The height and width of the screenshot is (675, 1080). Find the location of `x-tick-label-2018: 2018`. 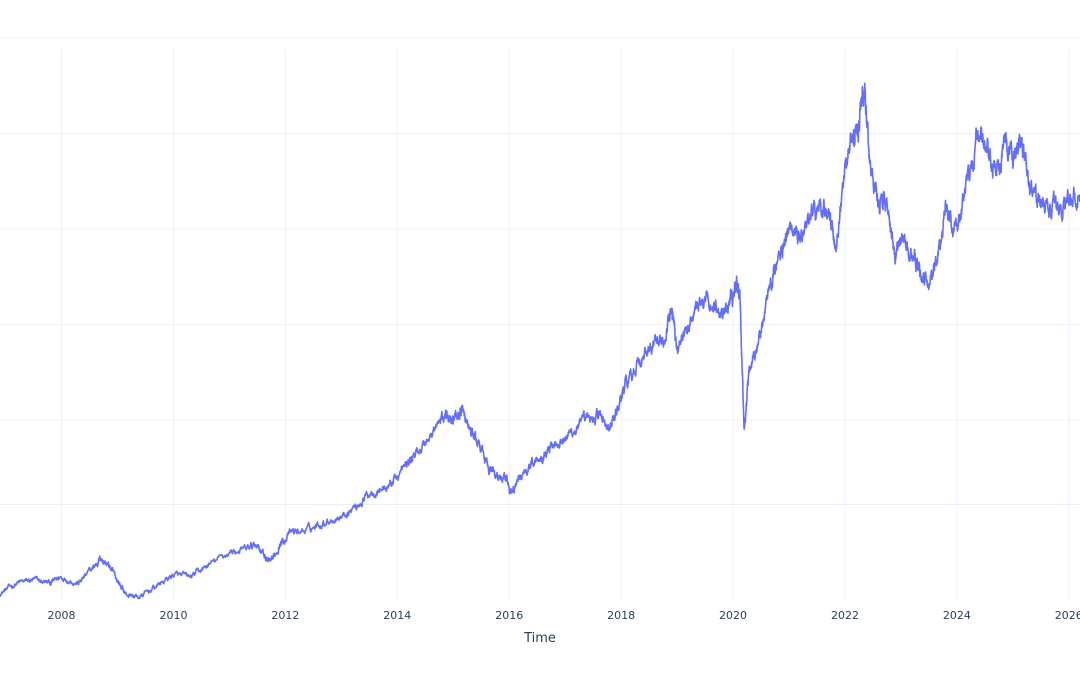

x-tick-label-2018: 2018 is located at coordinates (621, 615).